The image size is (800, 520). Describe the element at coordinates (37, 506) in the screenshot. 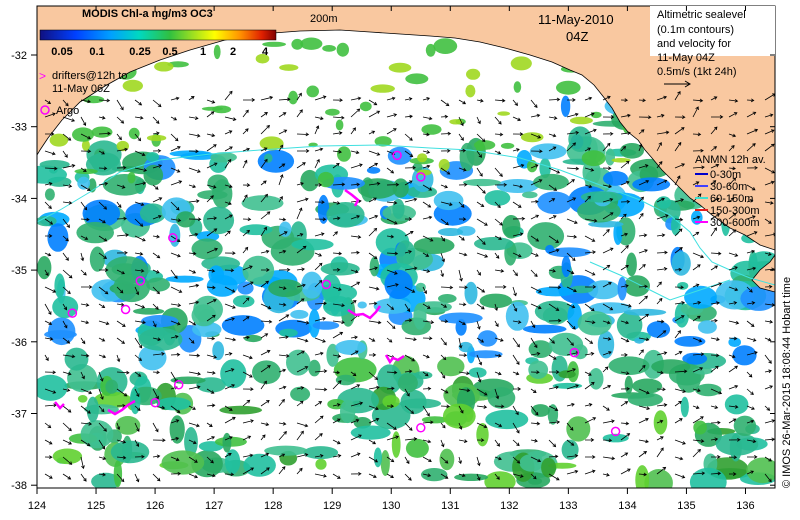

I see `lon-label: 124` at that location.